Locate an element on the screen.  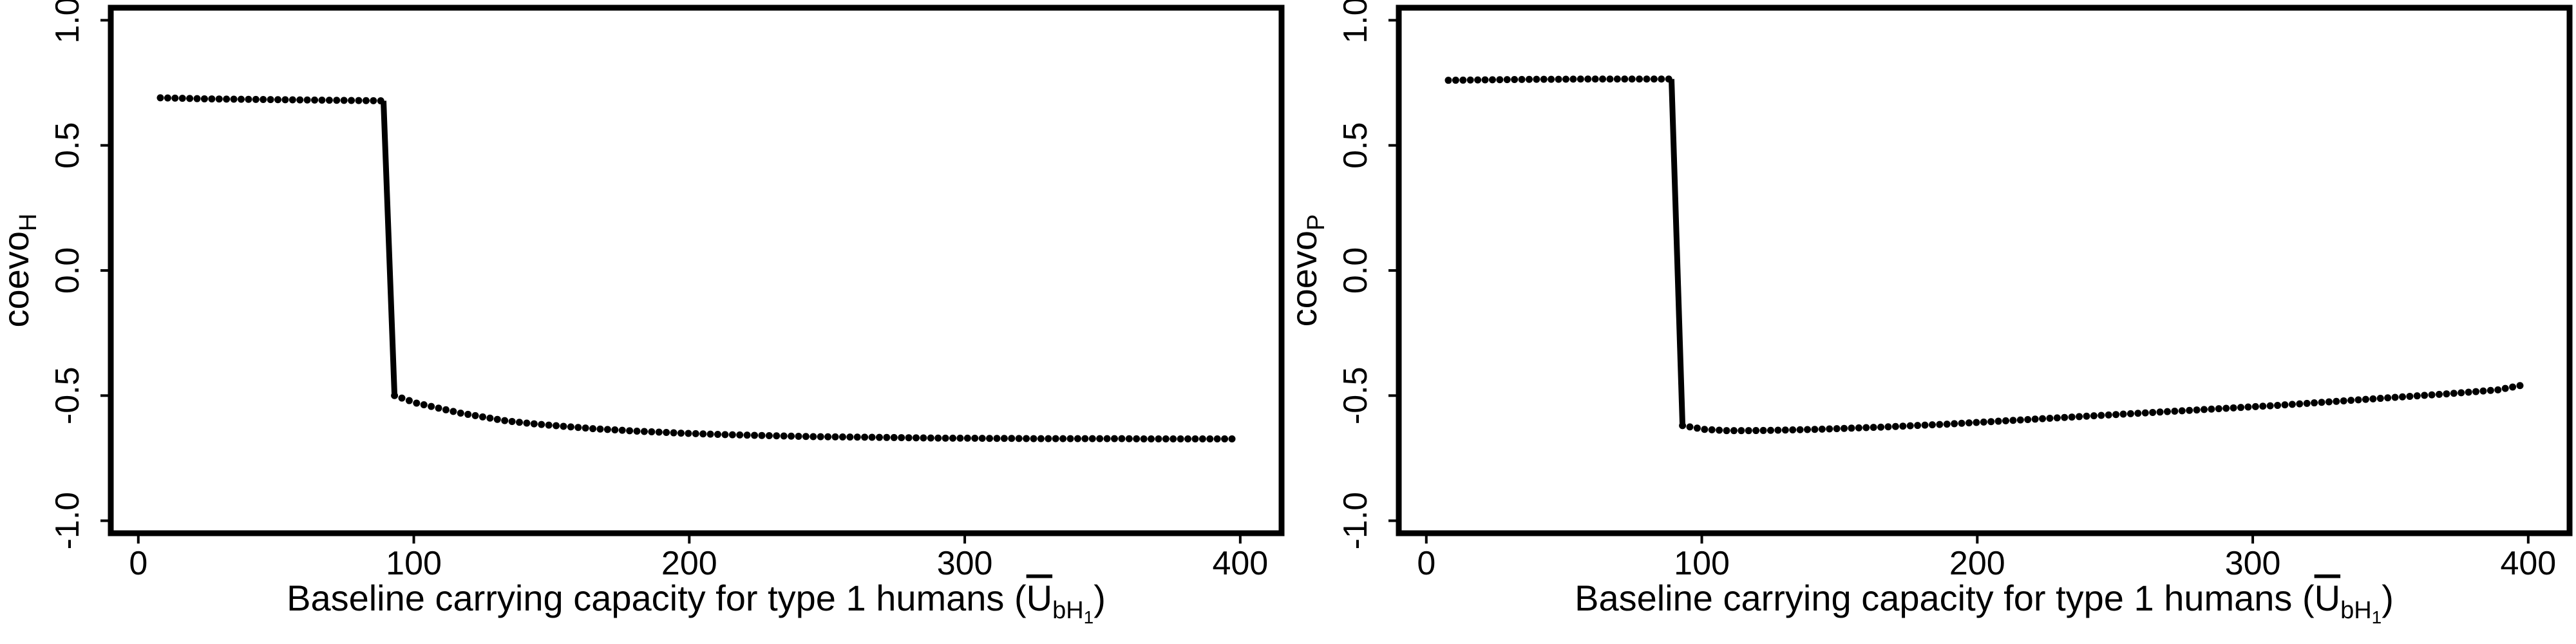
x-tick-label: 300 is located at coordinates (2253, 563).